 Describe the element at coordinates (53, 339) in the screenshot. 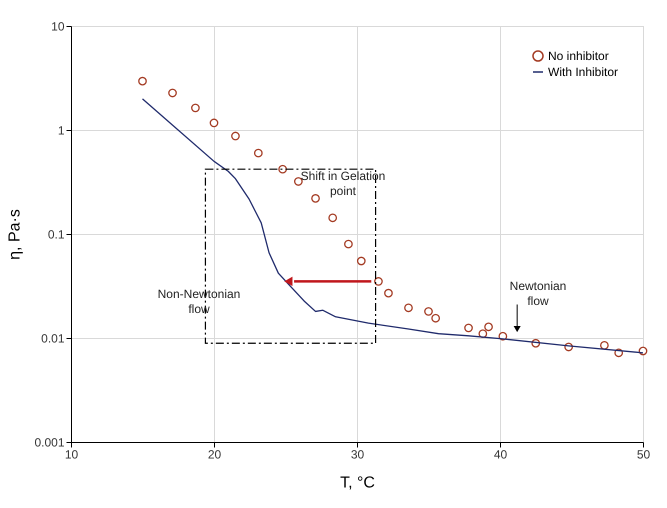

I see `y-tick-label: 0.01` at that location.